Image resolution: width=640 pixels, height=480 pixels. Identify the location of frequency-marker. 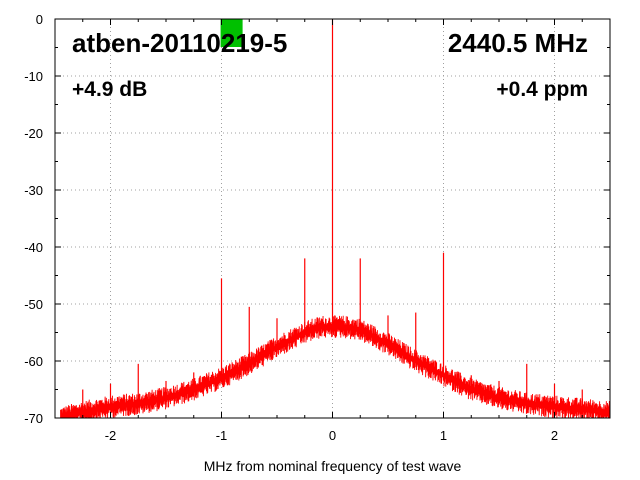
(231, 33).